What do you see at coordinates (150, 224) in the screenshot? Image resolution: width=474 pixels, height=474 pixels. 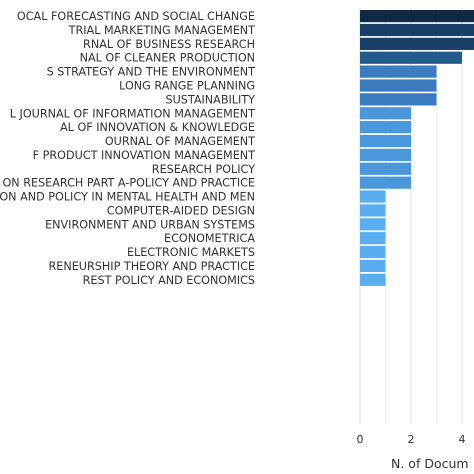 I see `category-label: ENVIRONMENT AND URBAN SYSTEMS` at bounding box center [150, 224].